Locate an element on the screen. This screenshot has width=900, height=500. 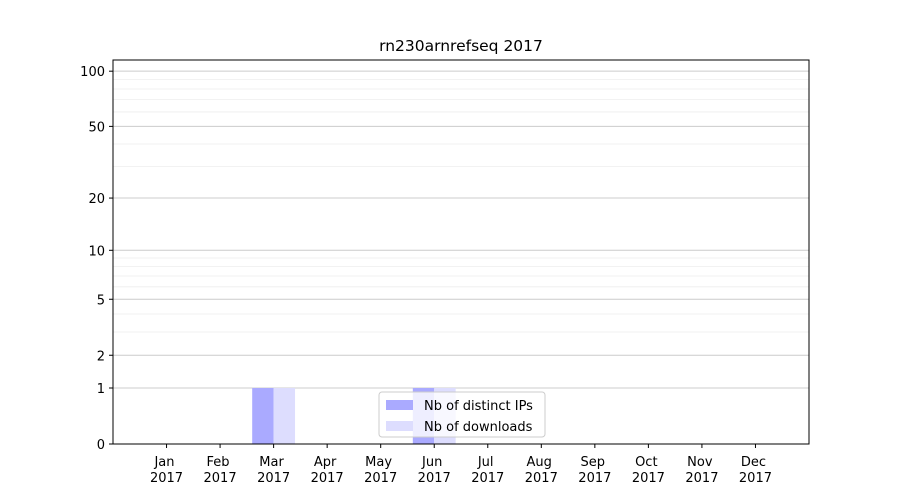
x-tick-label: Aug 2017 is located at coordinates (541, 470).